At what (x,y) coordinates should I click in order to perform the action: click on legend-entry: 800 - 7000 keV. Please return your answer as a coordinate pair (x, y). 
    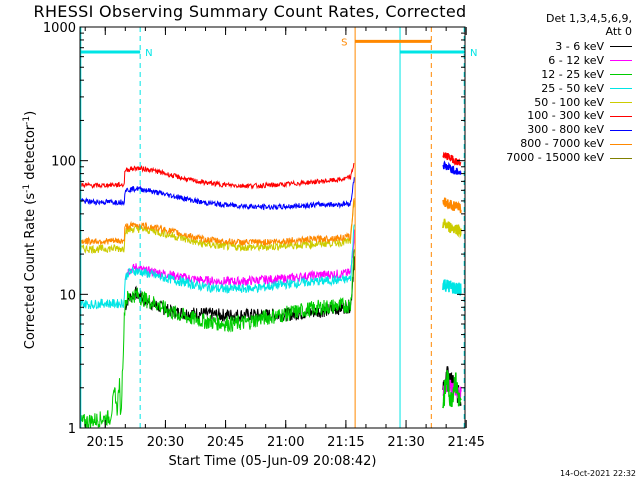
    Looking at the image, I should click on (569, 144).